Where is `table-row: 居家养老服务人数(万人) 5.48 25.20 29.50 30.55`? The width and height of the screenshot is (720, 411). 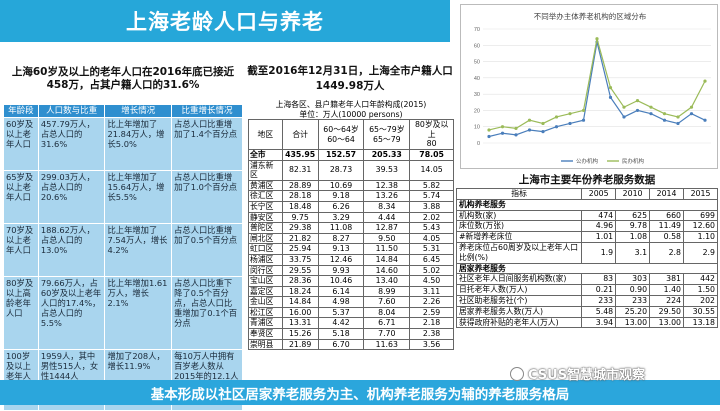
table-row: 居家养老服务人数(万人) 5.48 25.20 29.50 30.55 is located at coordinates (586, 311).